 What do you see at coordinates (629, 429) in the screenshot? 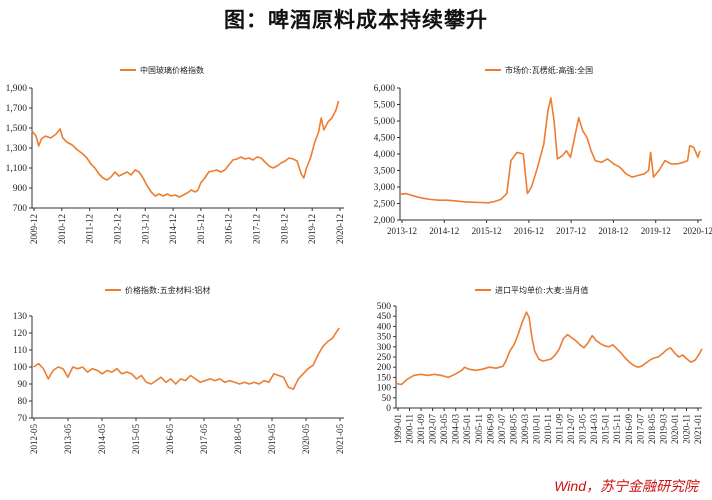
I see `x-tick-label: 2016-09` at bounding box center [629, 429].